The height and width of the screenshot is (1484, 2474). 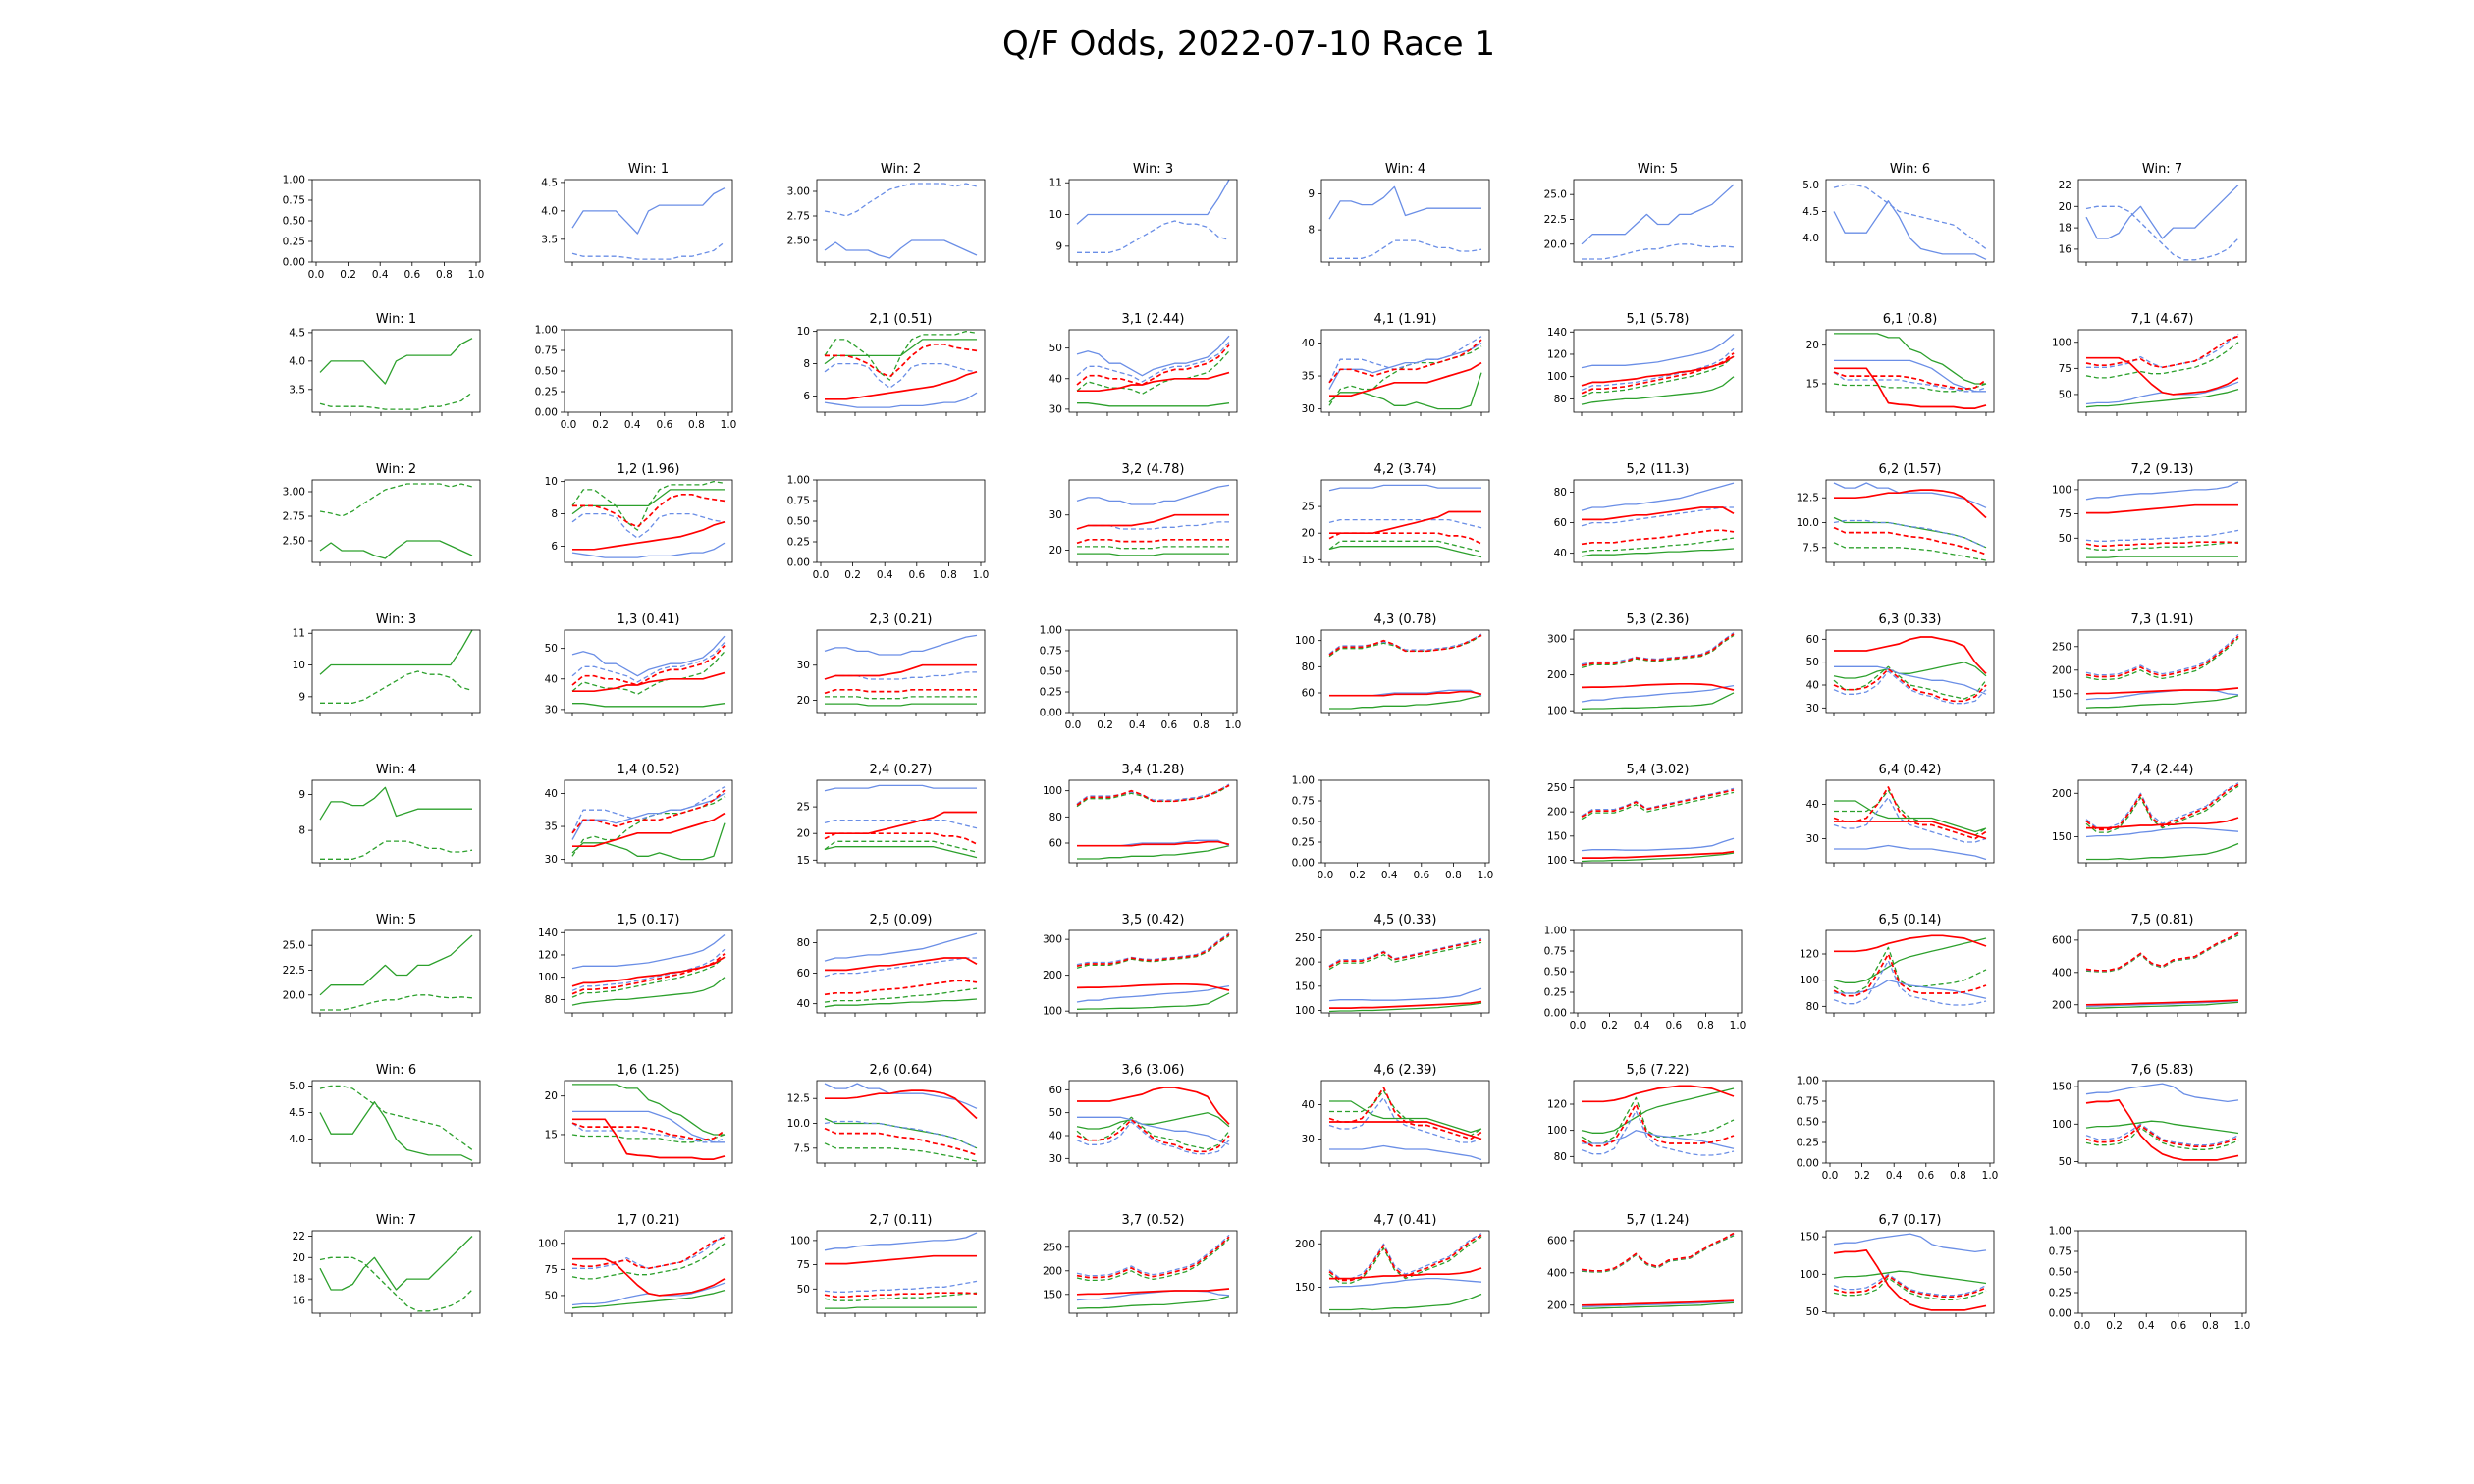 What do you see at coordinates (549, 211) in the screenshot?
I see `y-tick-label: 4.0` at bounding box center [549, 211].